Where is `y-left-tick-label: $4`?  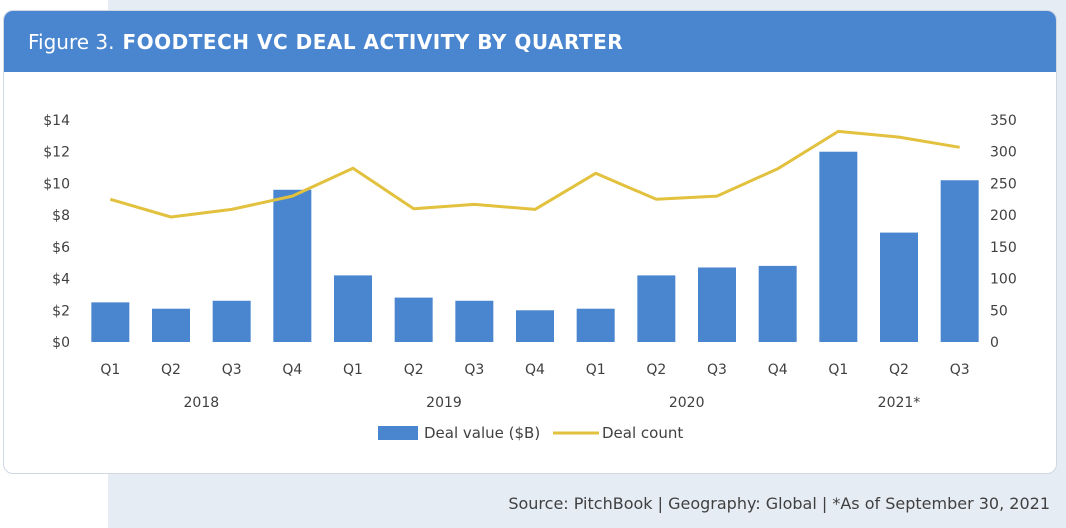 y-left-tick-label: $4 is located at coordinates (61, 280).